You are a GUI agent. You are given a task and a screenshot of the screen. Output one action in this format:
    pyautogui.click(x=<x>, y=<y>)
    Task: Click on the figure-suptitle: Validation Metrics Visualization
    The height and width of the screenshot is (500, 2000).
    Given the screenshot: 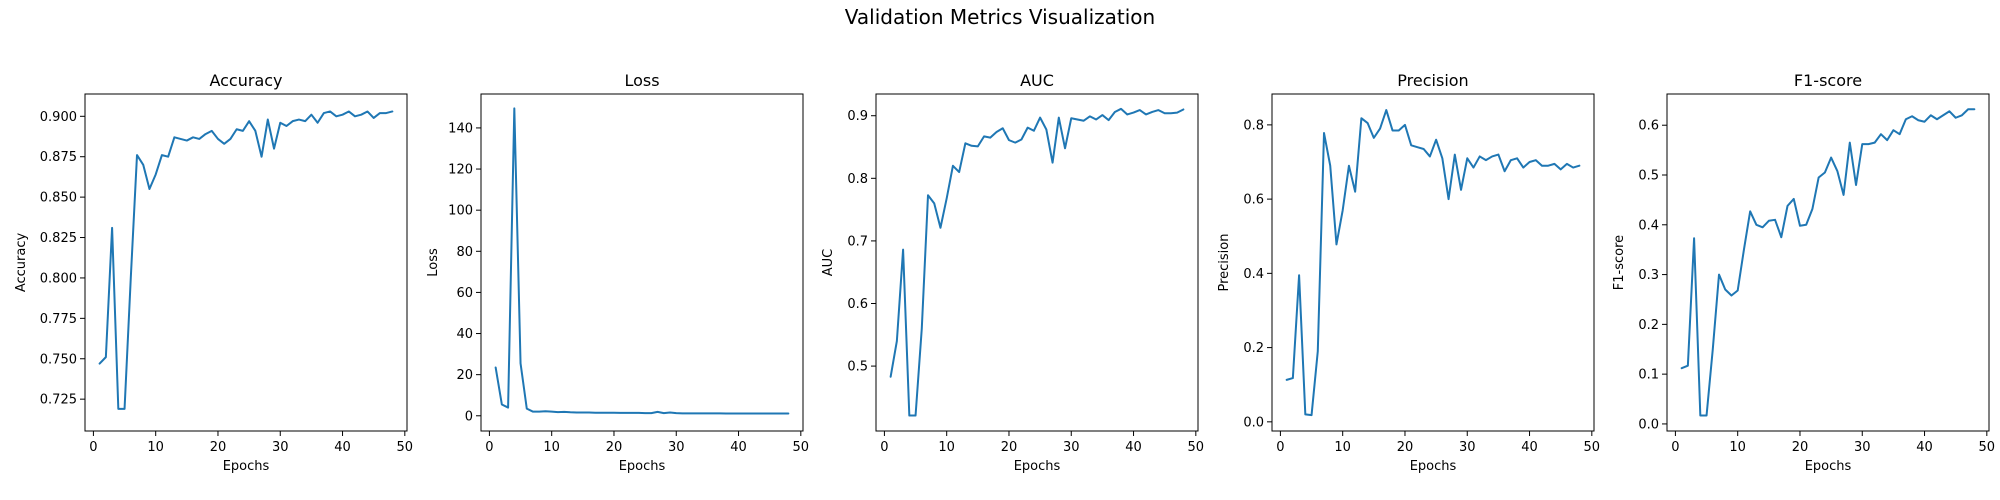 What is the action you would take?
    pyautogui.click(x=1000, y=17)
    